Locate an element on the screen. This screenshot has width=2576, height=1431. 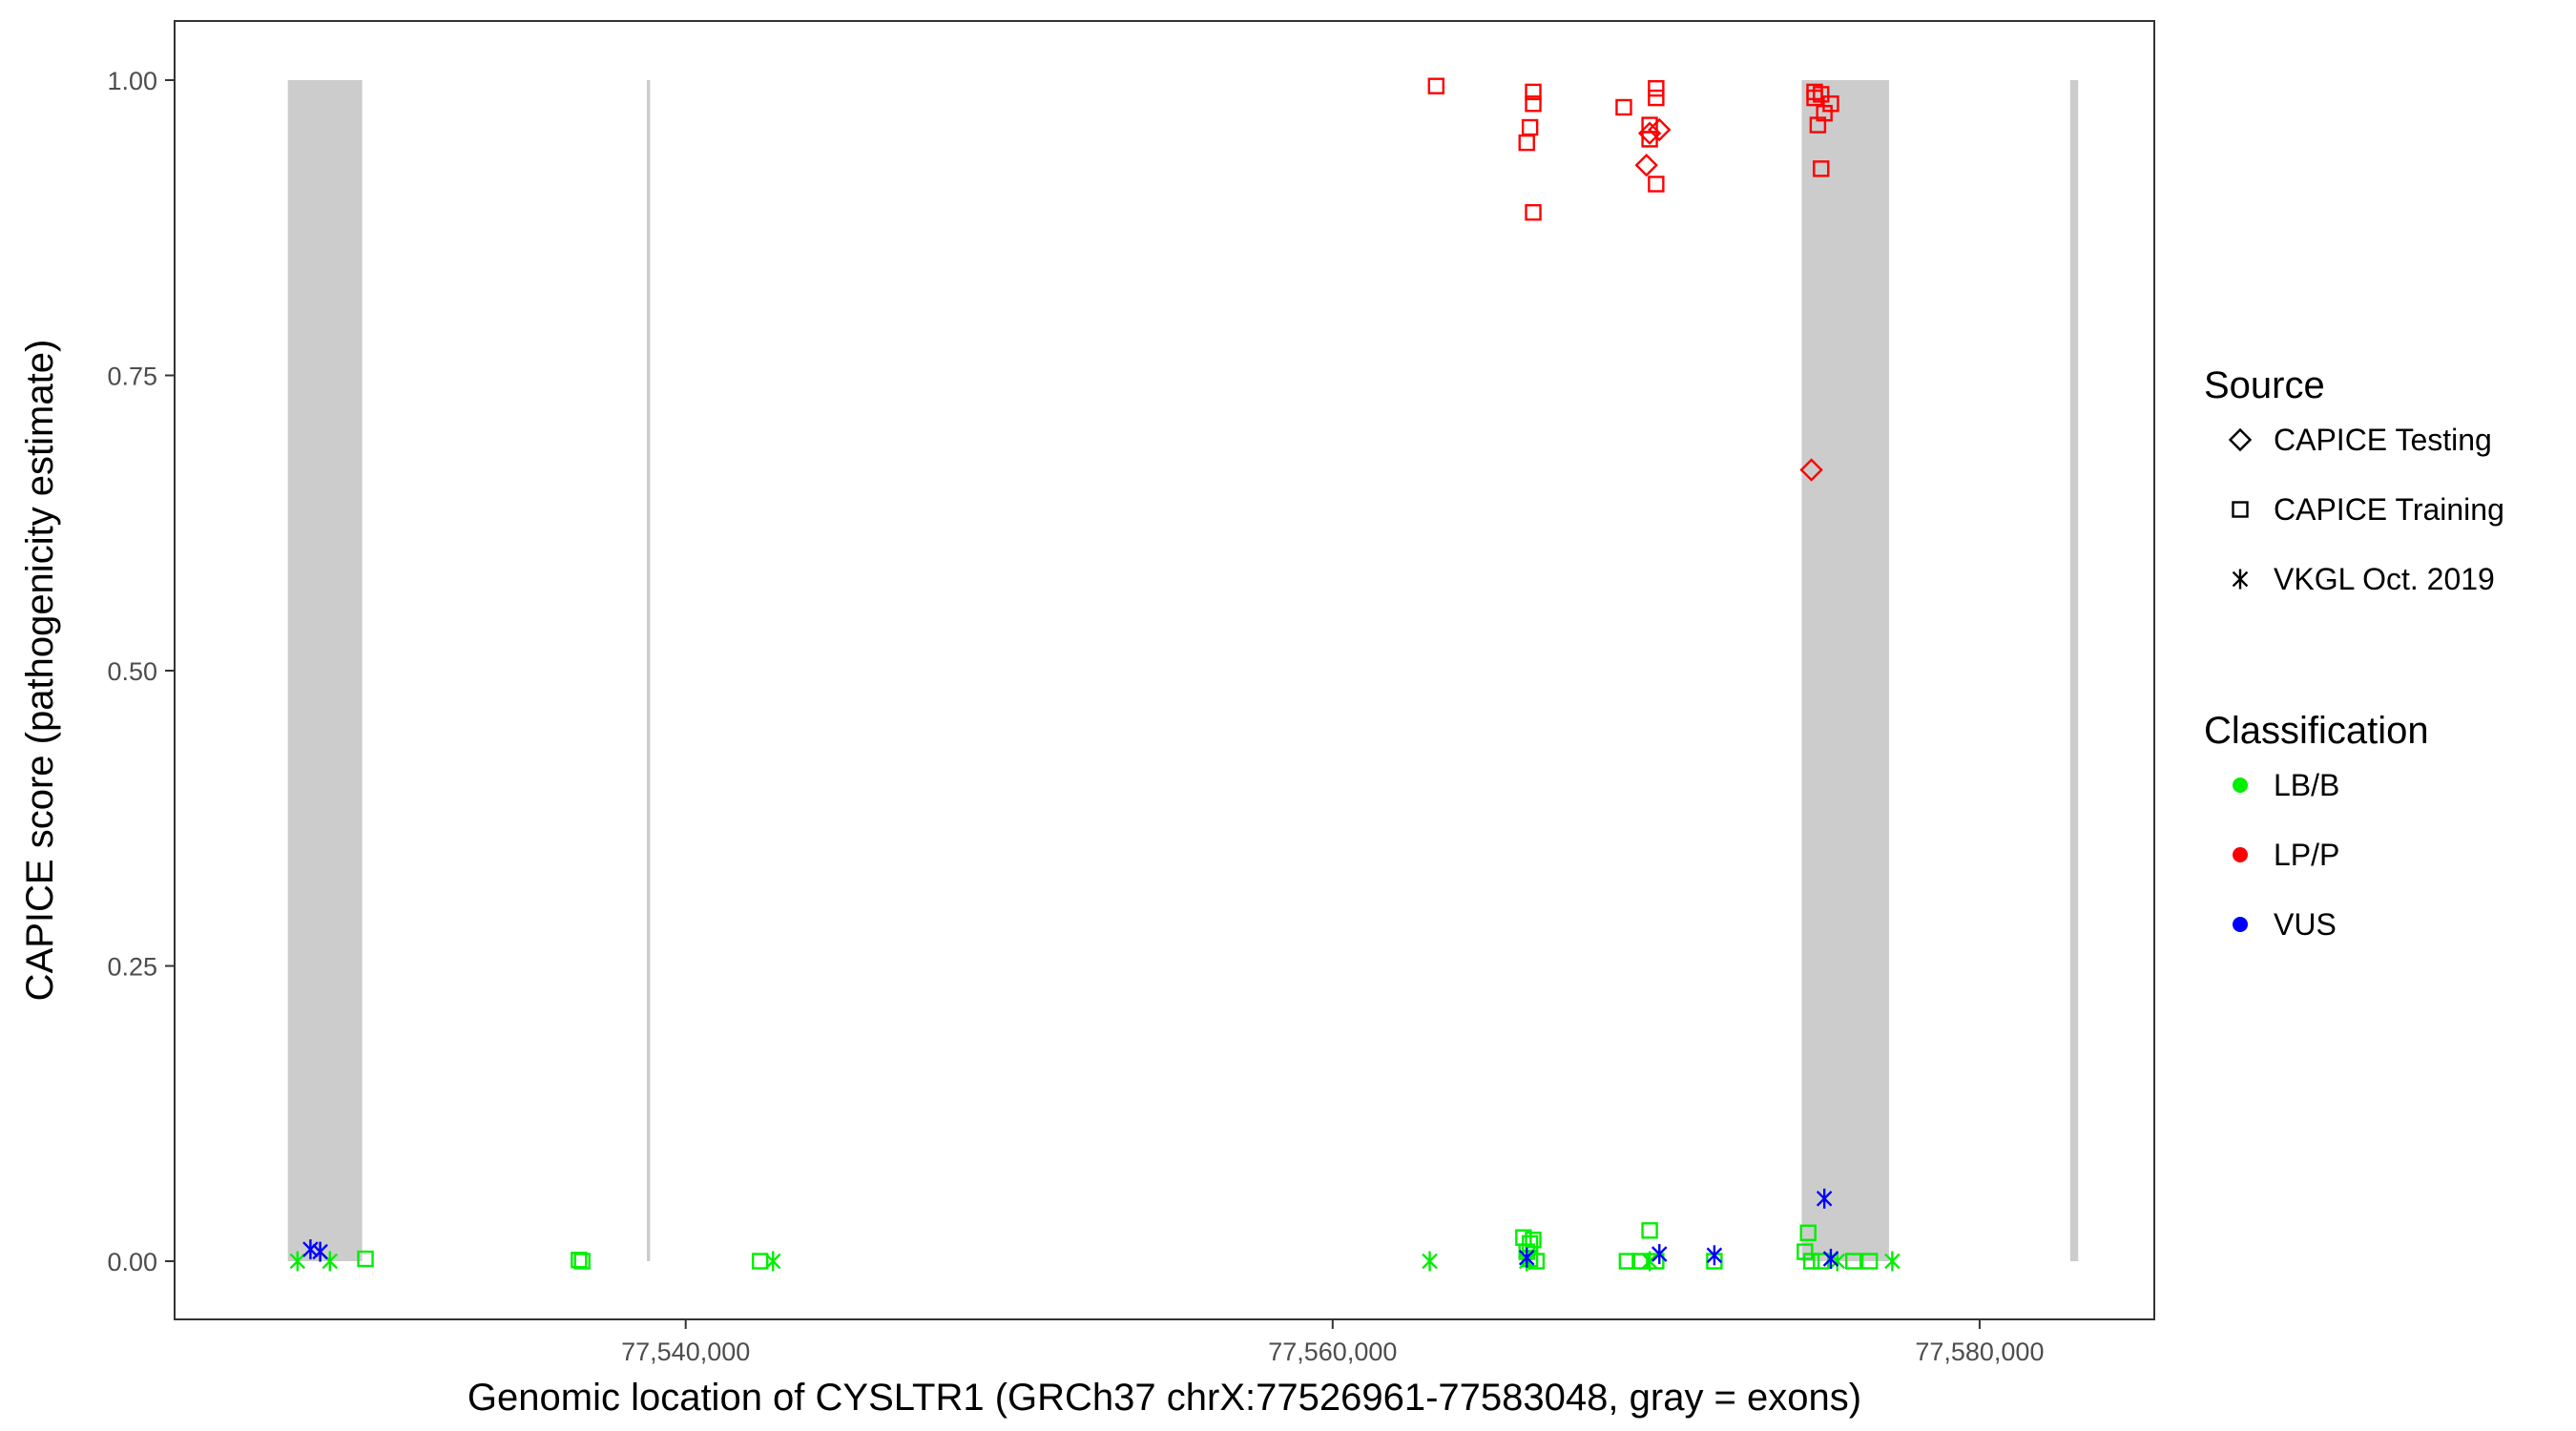
legend-key-capice-training is located at coordinates (2240, 509).